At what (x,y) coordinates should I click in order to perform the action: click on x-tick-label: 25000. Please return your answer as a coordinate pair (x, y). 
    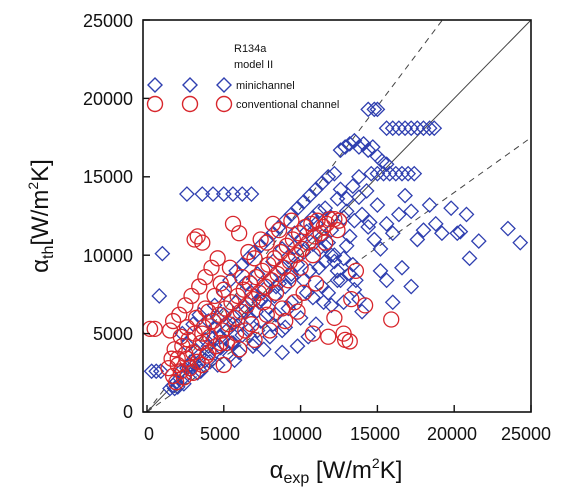
    Looking at the image, I should click on (526, 434).